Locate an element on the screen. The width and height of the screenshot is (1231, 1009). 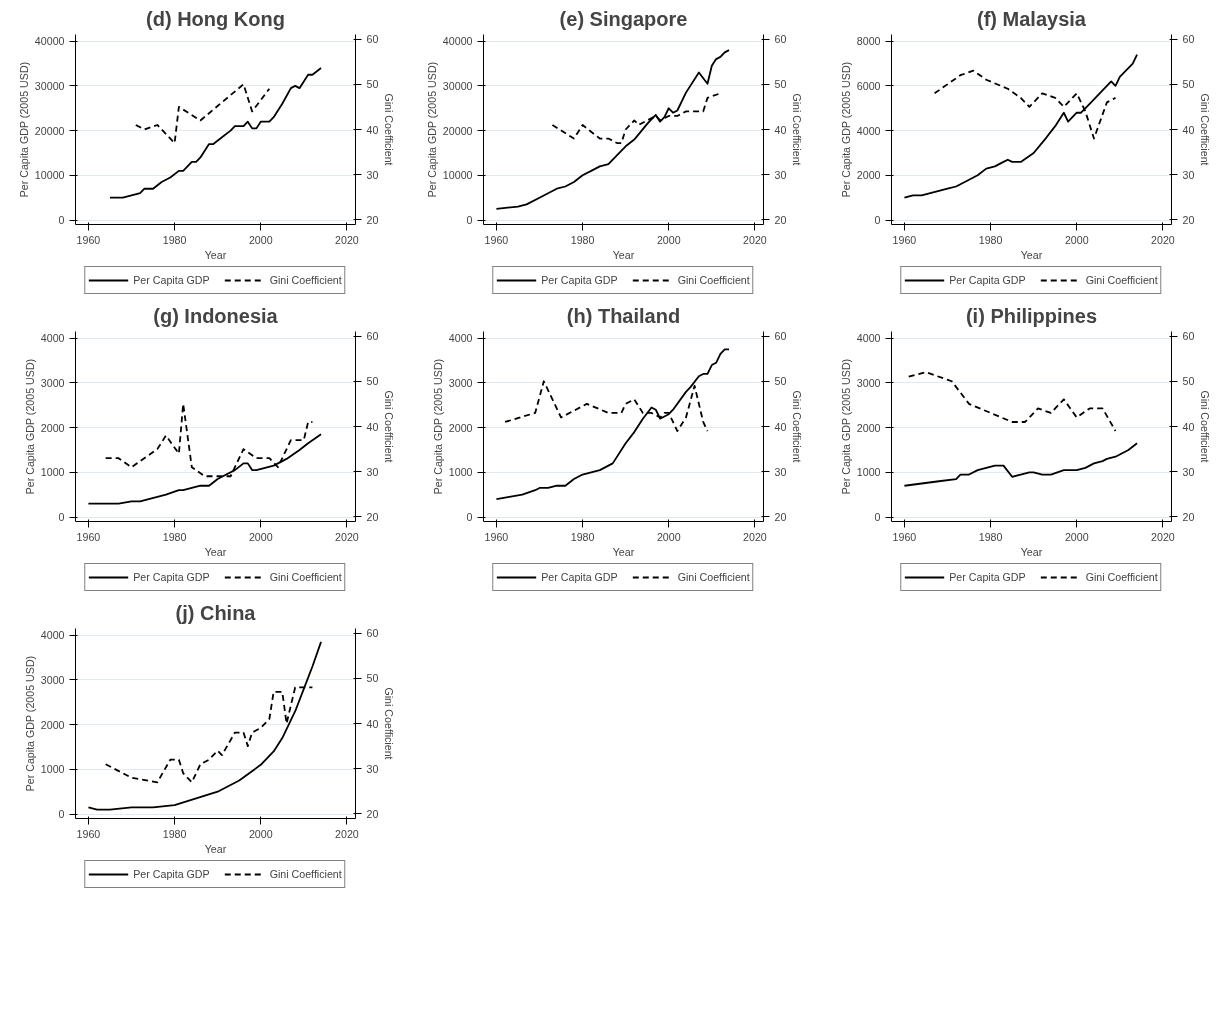
chart-title: (h) Thailand is located at coordinates (623, 315).